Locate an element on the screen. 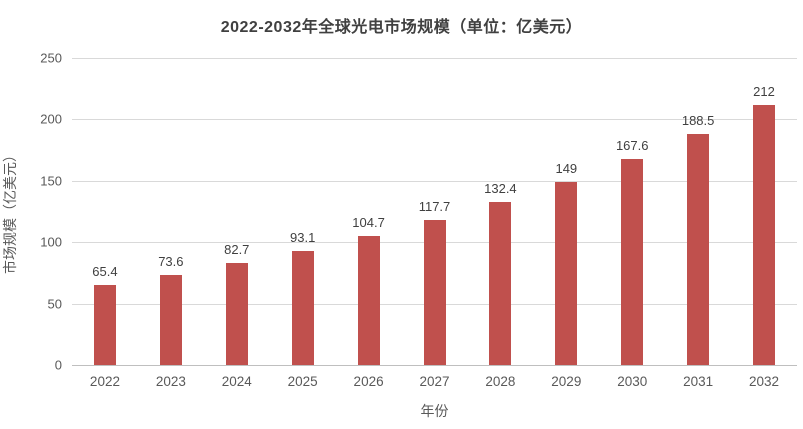 This screenshot has width=803, height=429. bar-2022 is located at coordinates (104, 324).